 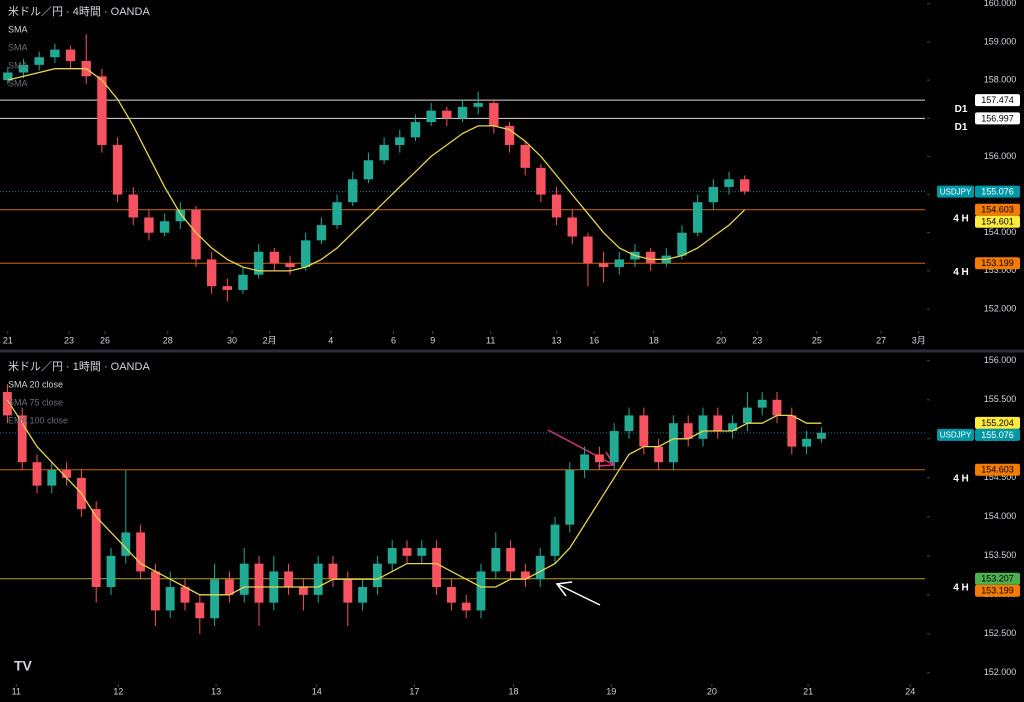 I want to click on x-tick-label: 23, so click(x=69, y=340).